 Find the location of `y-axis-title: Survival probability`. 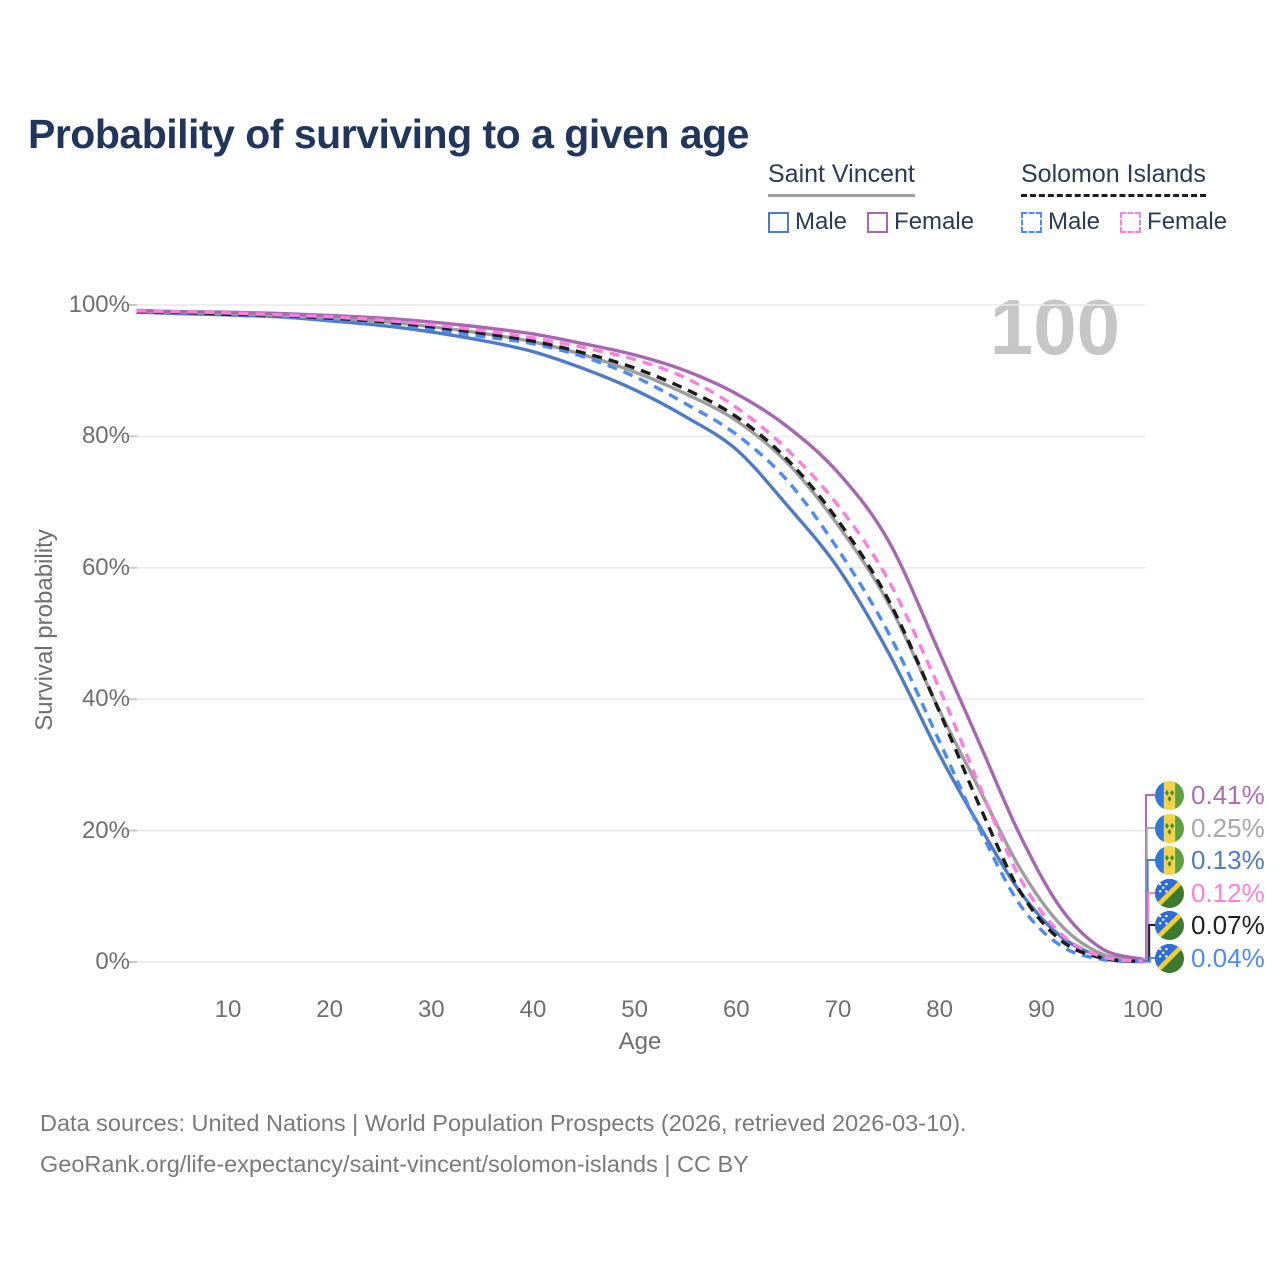

y-axis-title: Survival probability is located at coordinates (44, 630).